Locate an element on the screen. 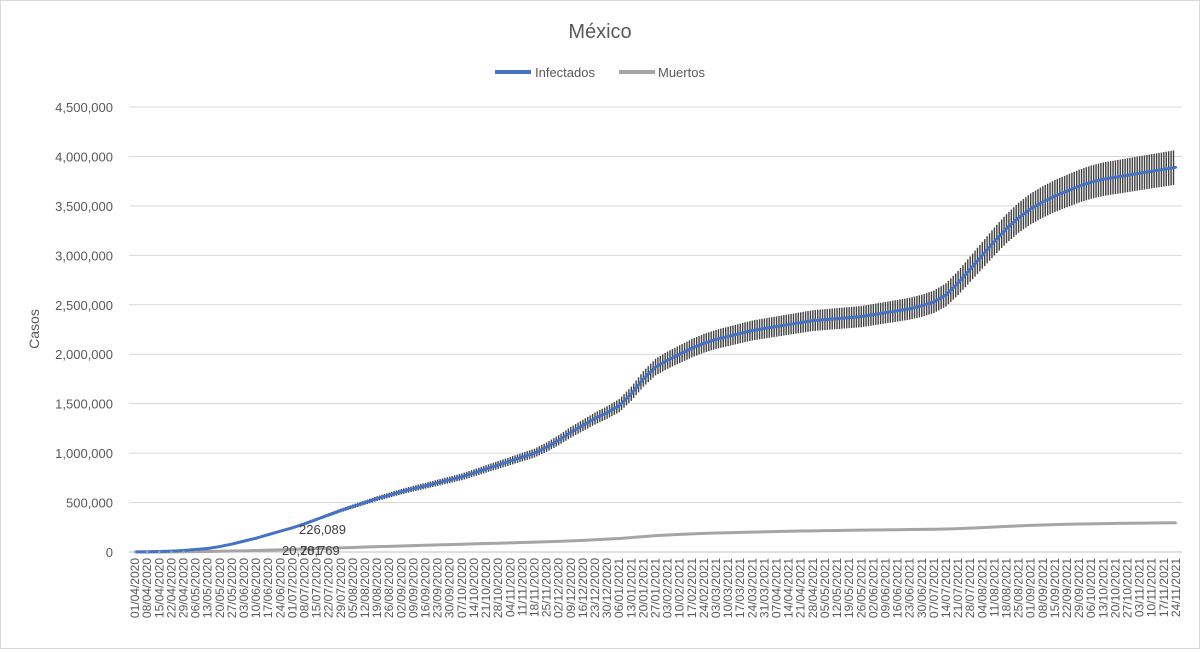  x-tick-label: 18/11/2020 is located at coordinates (534, 587).